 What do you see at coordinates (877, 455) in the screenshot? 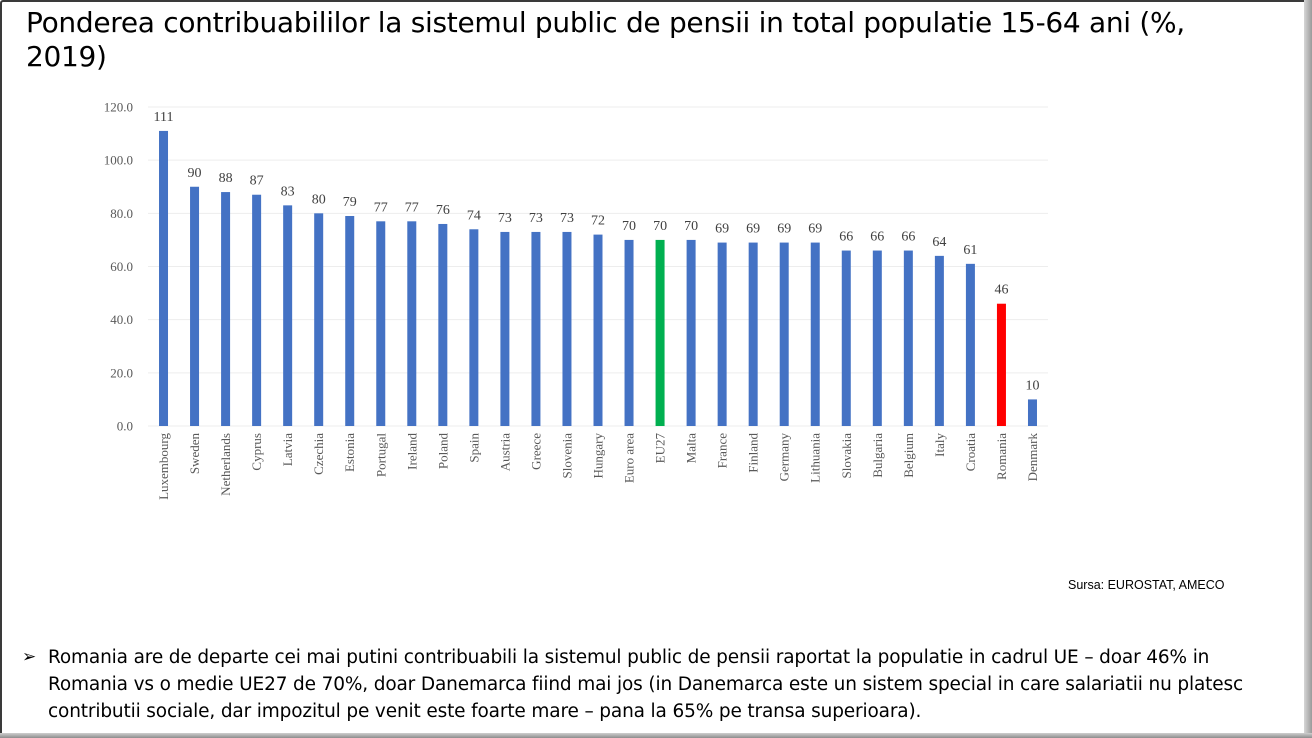
I see `category-label: Bulgaria` at bounding box center [877, 455].